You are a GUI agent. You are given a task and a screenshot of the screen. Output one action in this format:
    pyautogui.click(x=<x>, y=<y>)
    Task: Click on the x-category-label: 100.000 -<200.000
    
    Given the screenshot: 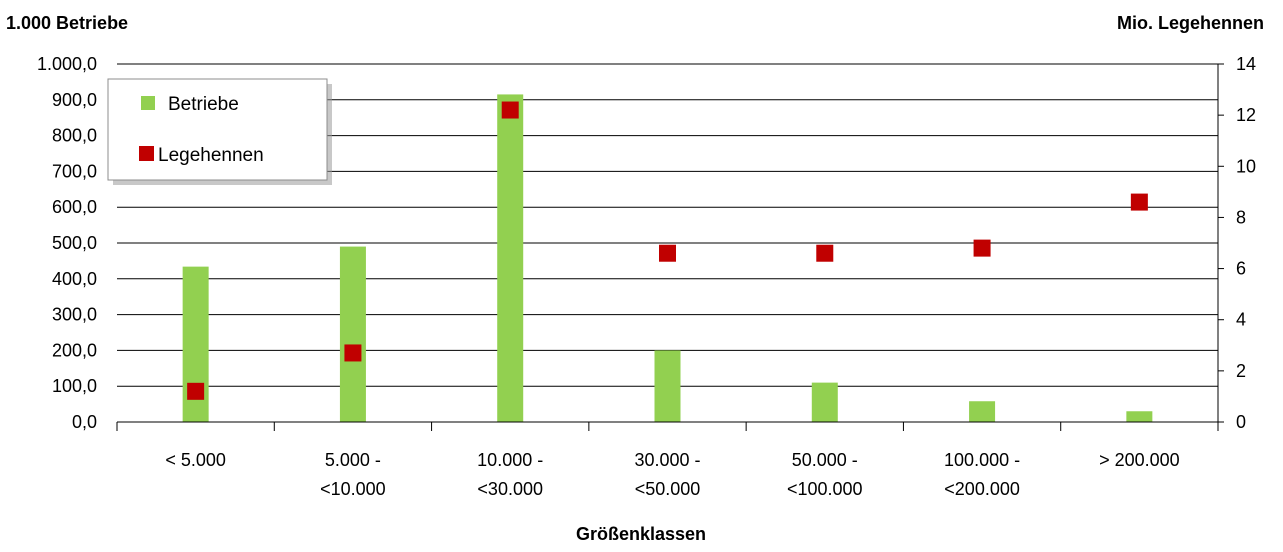 What is the action you would take?
    pyautogui.click(x=982, y=474)
    